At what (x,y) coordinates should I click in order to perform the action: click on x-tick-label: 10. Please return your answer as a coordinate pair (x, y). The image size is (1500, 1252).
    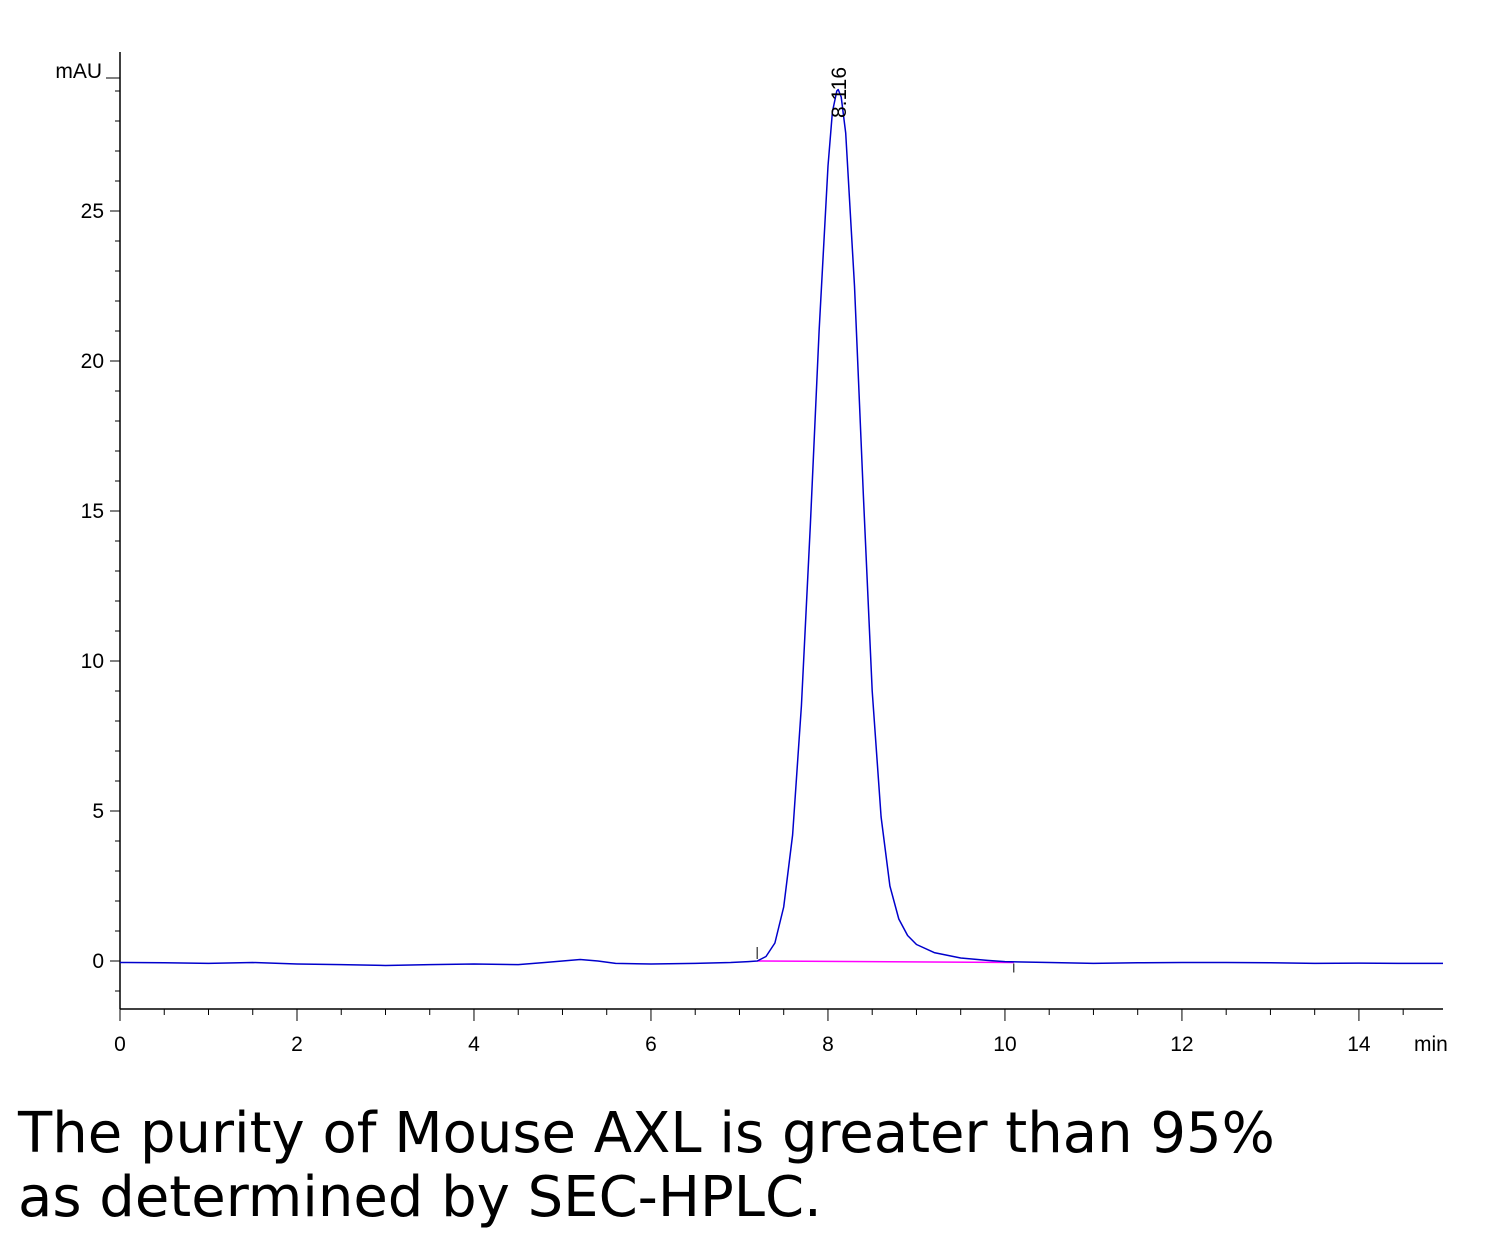
    Looking at the image, I should click on (1004, 1044).